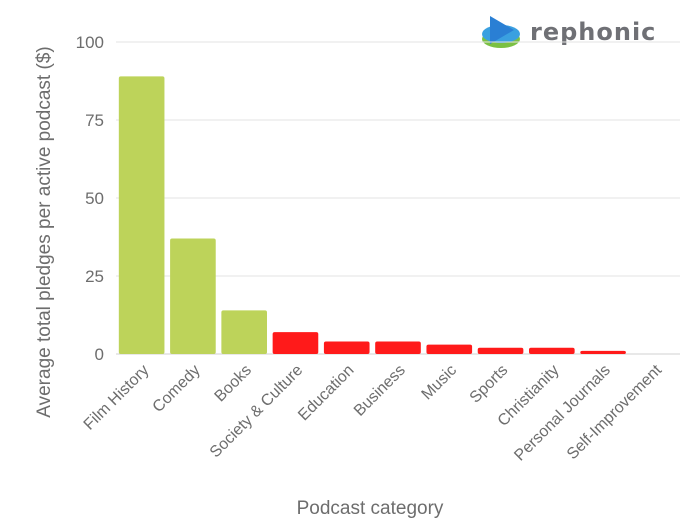 The height and width of the screenshot is (527, 696). I want to click on y-tick-label: 25, so click(94, 276).